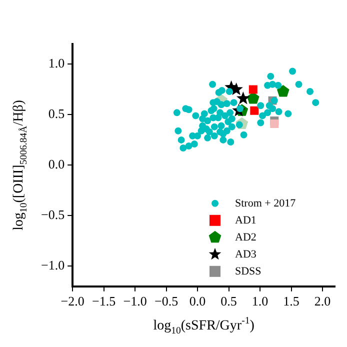 Image resolution: width=347 pixels, height=347 pixels. Describe the element at coordinates (291, 301) in the screenshot. I see `x-tick-label: 1.5` at that location.